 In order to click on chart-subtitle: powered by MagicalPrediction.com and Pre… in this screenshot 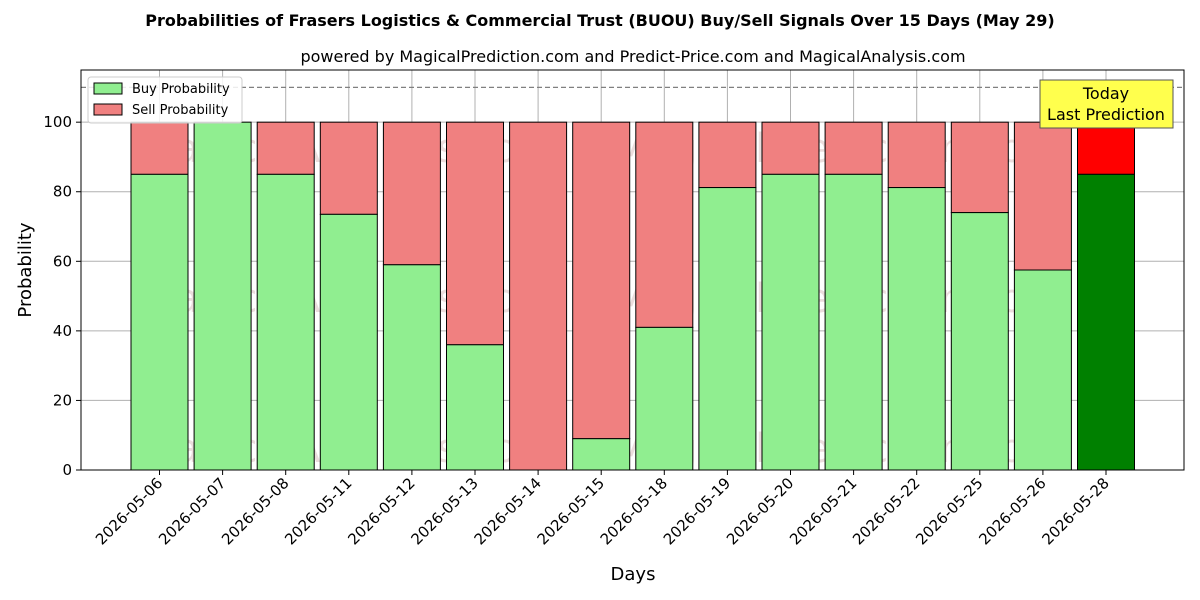, I will do `click(632, 56)`.